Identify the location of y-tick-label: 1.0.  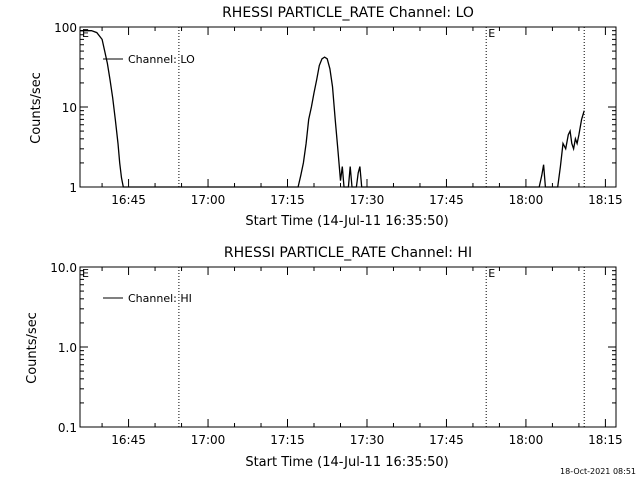
(67, 348).